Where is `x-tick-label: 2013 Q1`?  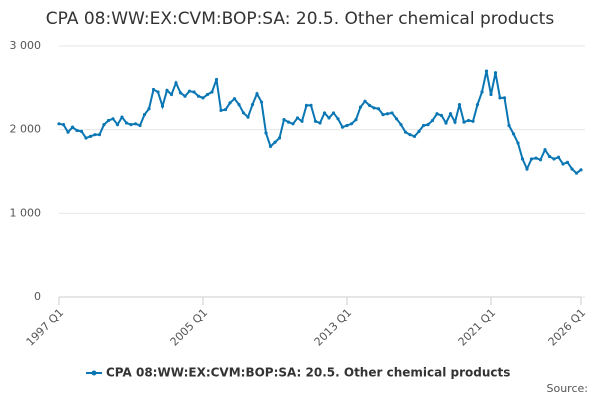 x-tick-label: 2013 Q1 is located at coordinates (333, 327).